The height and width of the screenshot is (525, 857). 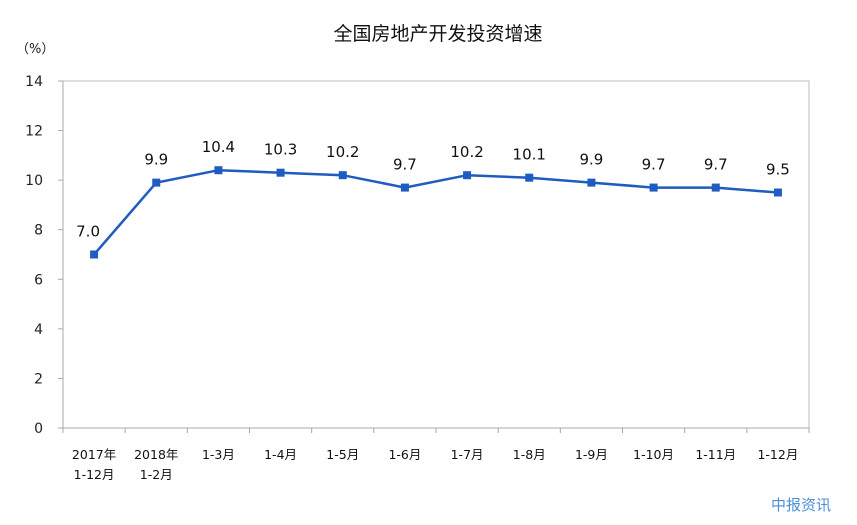 What do you see at coordinates (778, 170) in the screenshot?
I see `data-label: 9.5` at bounding box center [778, 170].